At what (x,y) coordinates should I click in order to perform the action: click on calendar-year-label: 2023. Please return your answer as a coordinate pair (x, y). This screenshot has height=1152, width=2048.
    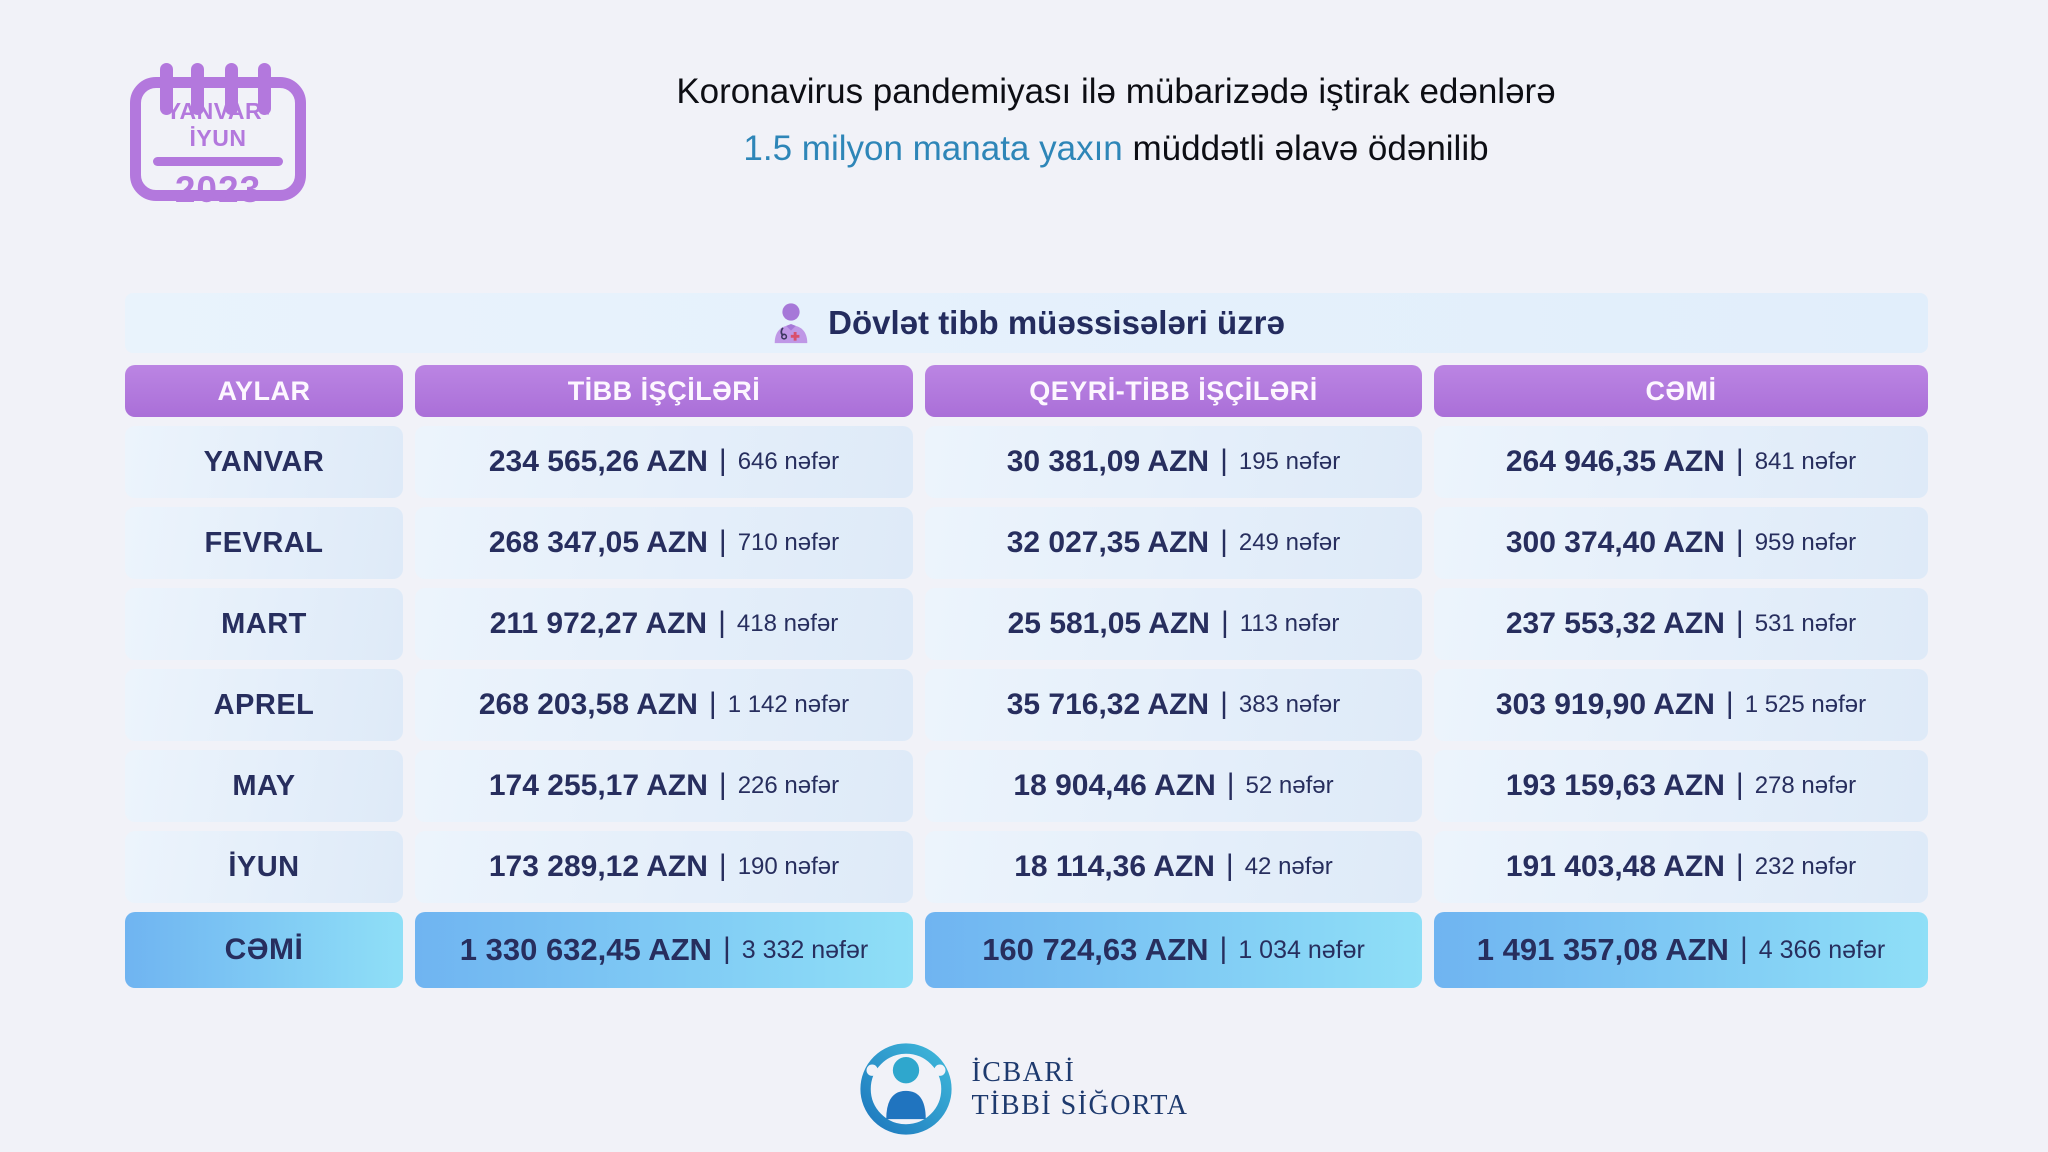
    Looking at the image, I should click on (218, 189).